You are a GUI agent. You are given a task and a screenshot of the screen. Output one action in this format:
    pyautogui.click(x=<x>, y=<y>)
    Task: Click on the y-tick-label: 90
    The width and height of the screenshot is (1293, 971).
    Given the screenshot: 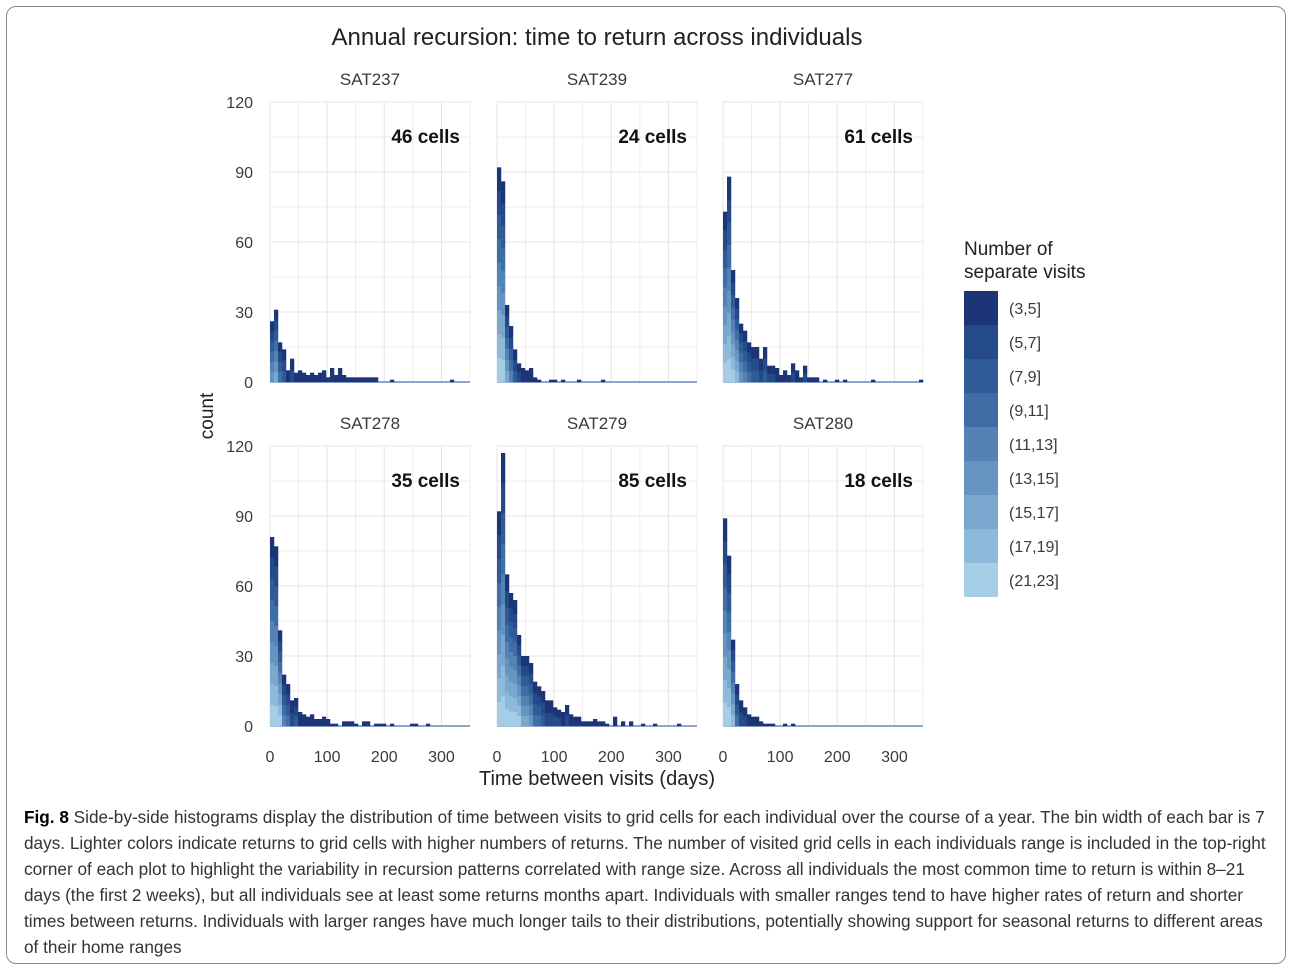 What is the action you would take?
    pyautogui.click(x=244, y=517)
    